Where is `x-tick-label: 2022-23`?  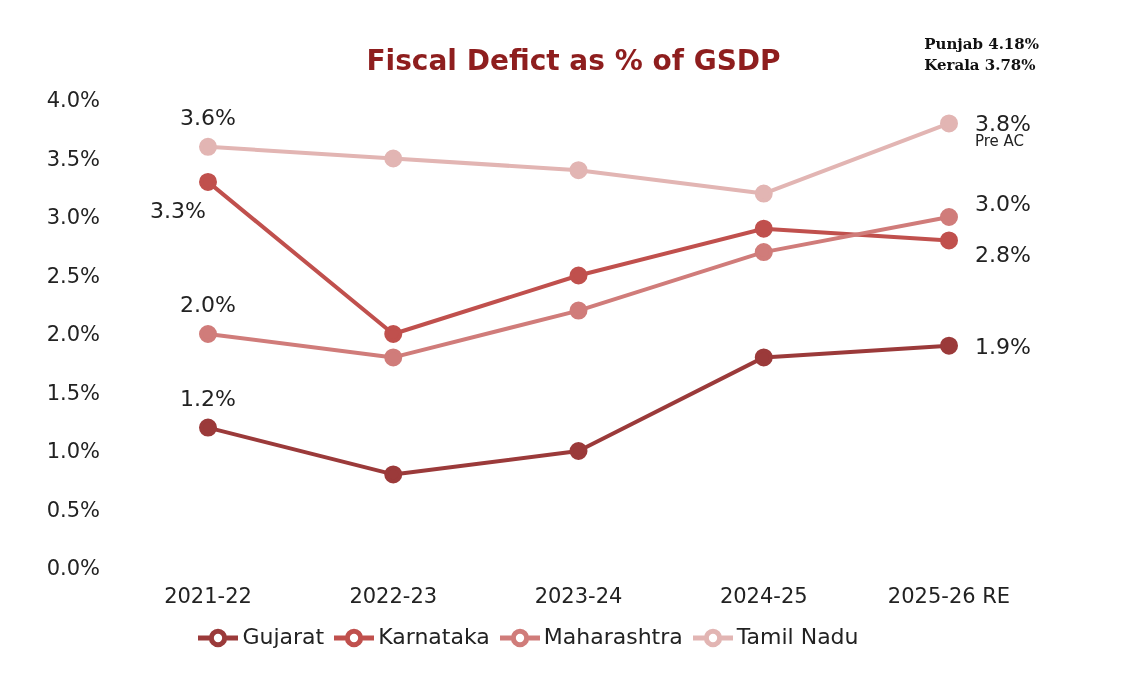 x-tick-label: 2022-23 is located at coordinates (393, 595).